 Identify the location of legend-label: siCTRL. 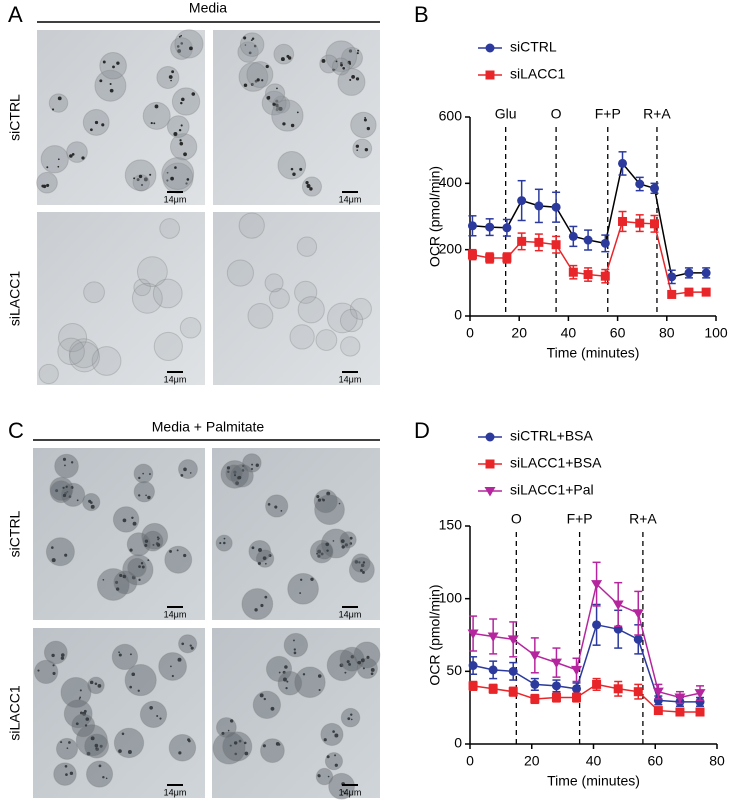
(533, 47).